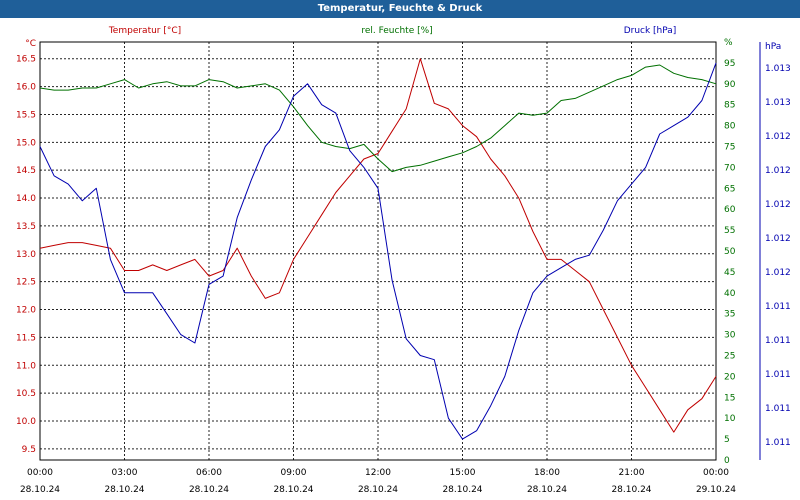 The image size is (800, 500). I want to click on x-tick-date-label: 29.10.24, so click(716, 490).